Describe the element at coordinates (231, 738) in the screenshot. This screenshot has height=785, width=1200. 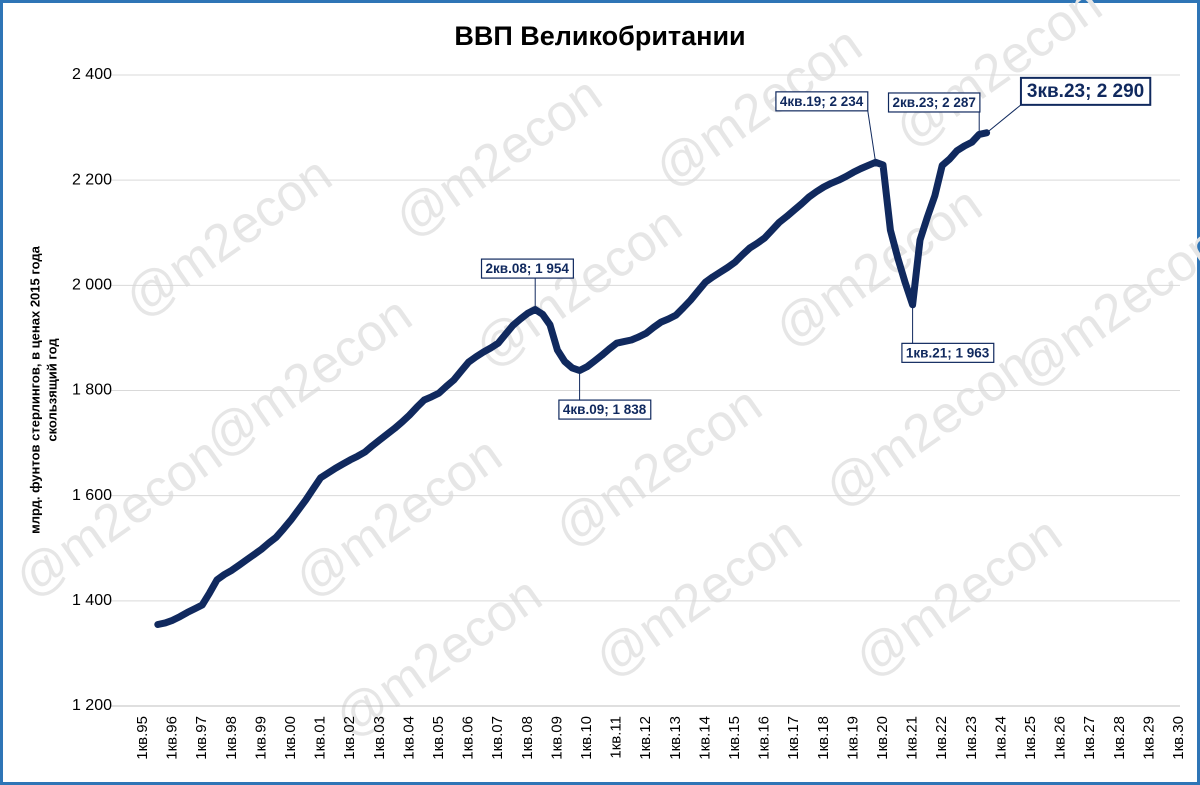
I see `x-tick-label: 1кв.98` at that location.